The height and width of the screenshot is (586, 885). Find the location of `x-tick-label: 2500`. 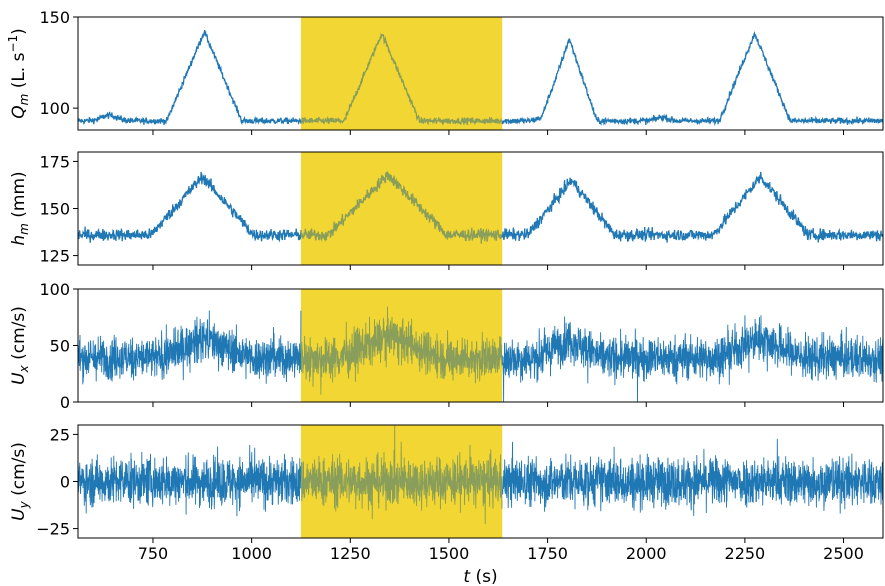

x-tick-label: 2500 is located at coordinates (843, 553).